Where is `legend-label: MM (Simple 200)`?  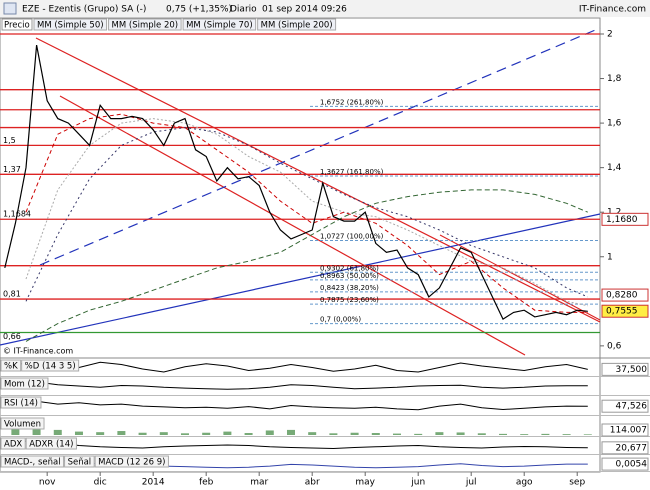 legend-label: MM (Simple 200) is located at coordinates (297, 26).